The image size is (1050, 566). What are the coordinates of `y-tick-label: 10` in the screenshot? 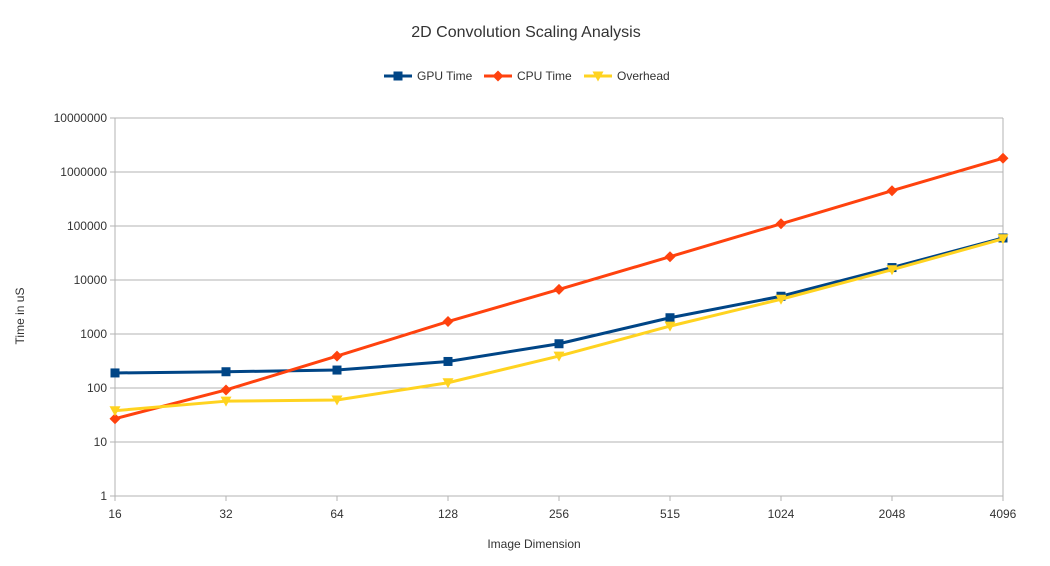 It's located at (101, 442).